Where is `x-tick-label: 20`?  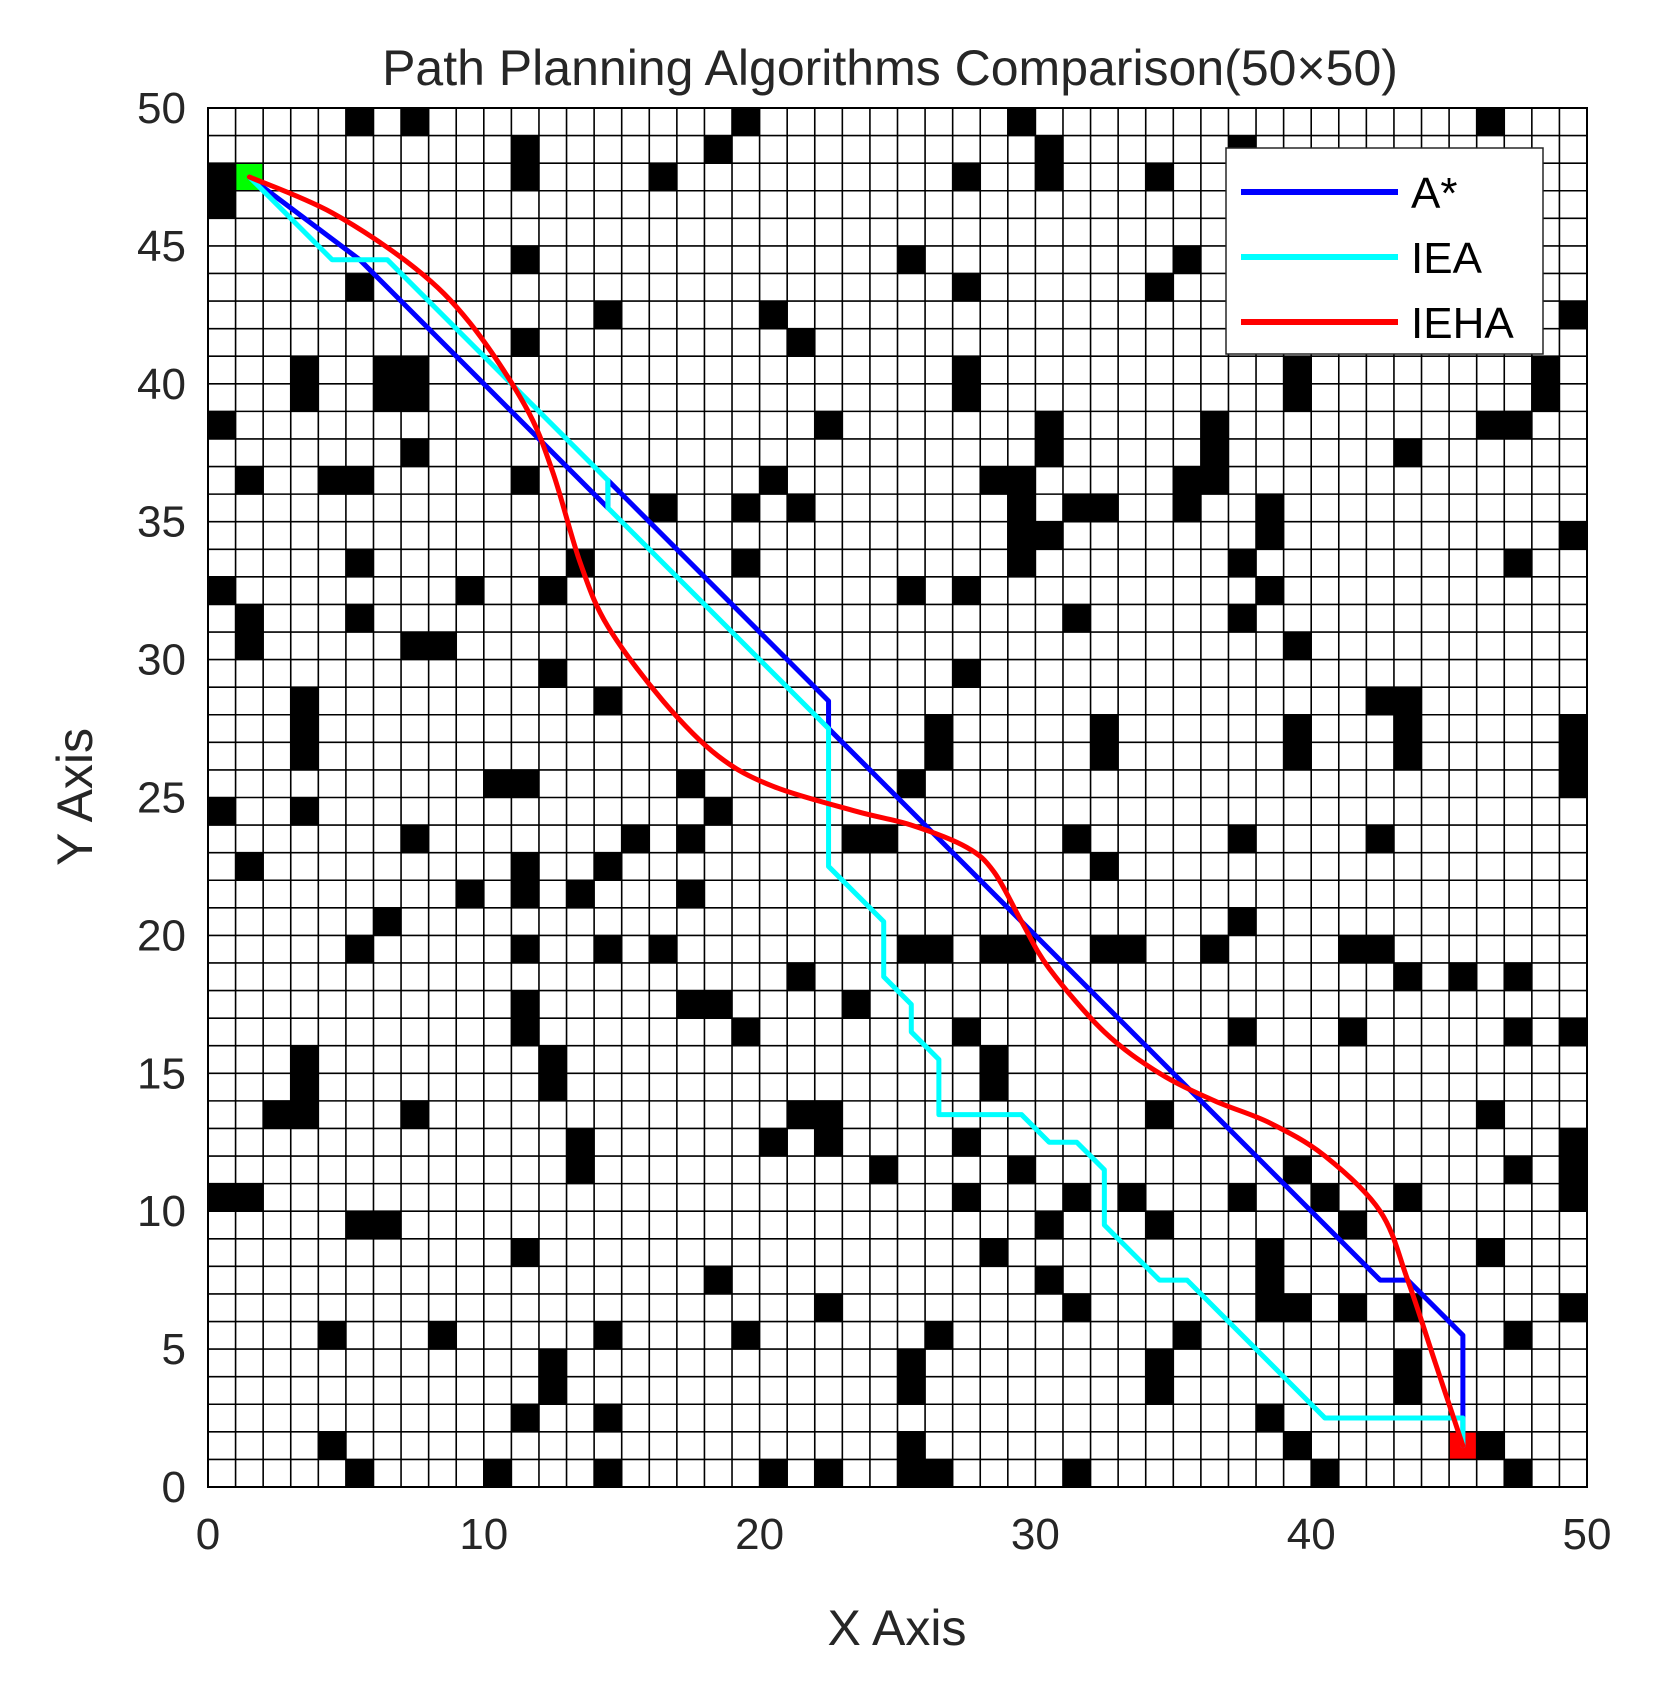
x-tick-label: 20 is located at coordinates (759, 1534).